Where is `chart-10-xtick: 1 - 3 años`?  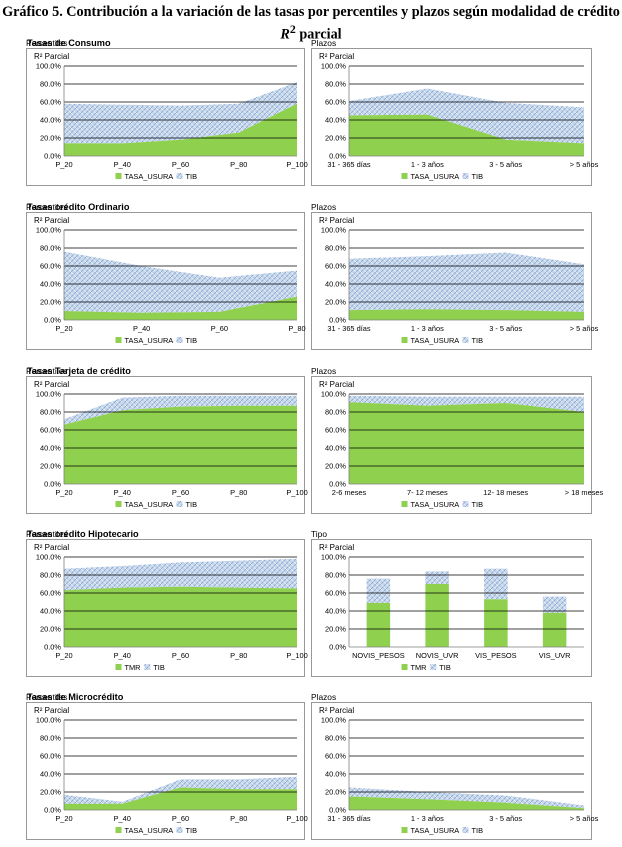 chart-10-xtick: 1 - 3 años is located at coordinates (427, 818).